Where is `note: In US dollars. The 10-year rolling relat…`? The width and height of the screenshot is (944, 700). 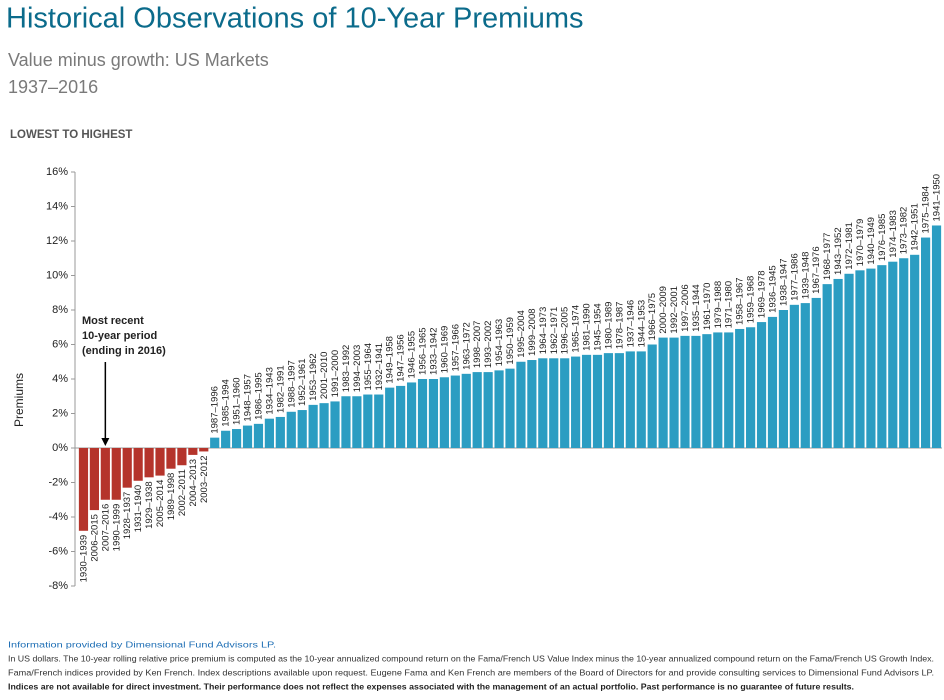 note: In US dollars. The 10-year rolling relat… is located at coordinates (471, 658).